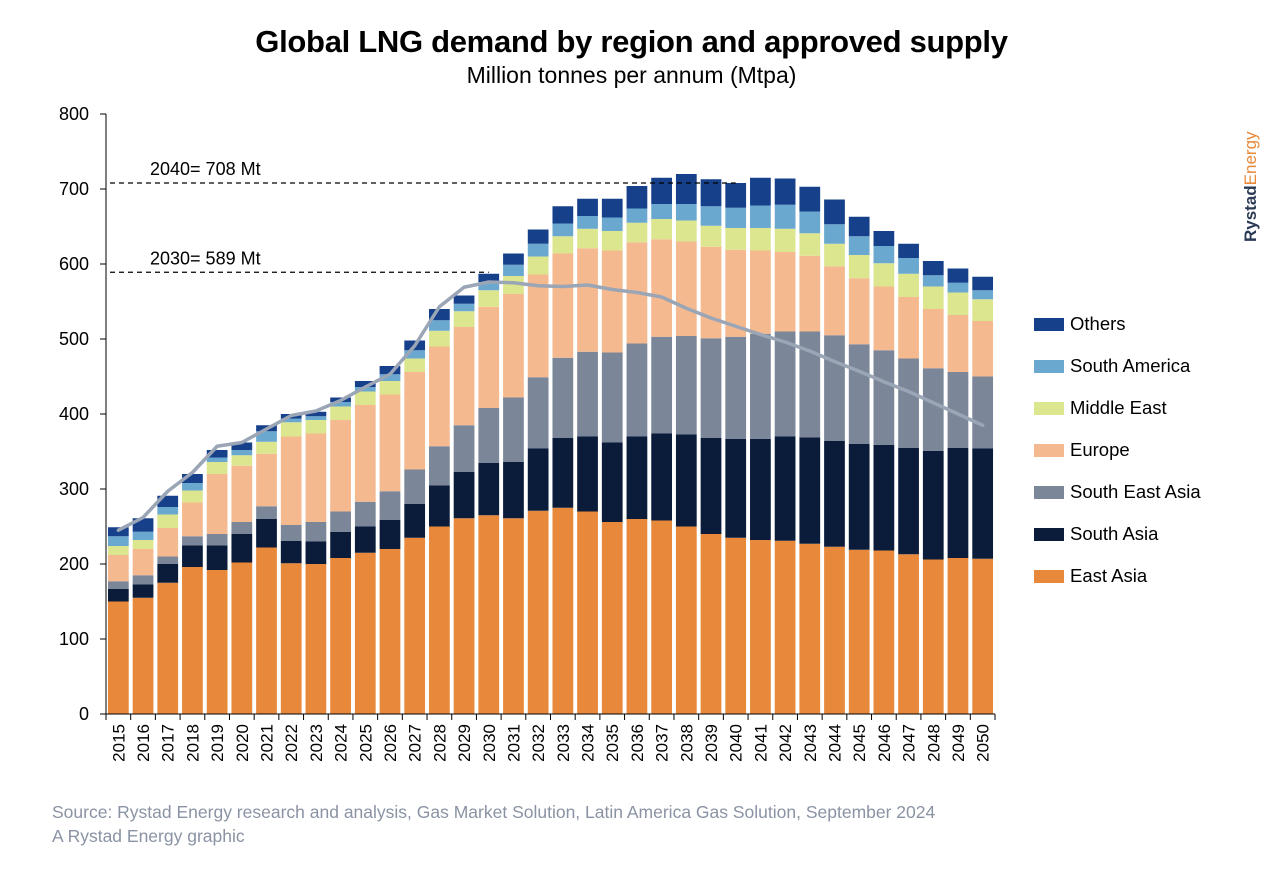 The width and height of the screenshot is (1275, 881). I want to click on reference-label: 2040= 708 Mt, so click(205, 169).